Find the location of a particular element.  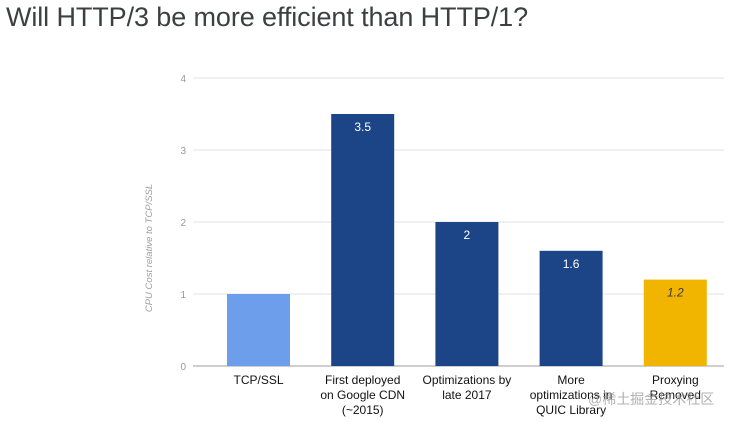

x-category-label: More is located at coordinates (571, 380).